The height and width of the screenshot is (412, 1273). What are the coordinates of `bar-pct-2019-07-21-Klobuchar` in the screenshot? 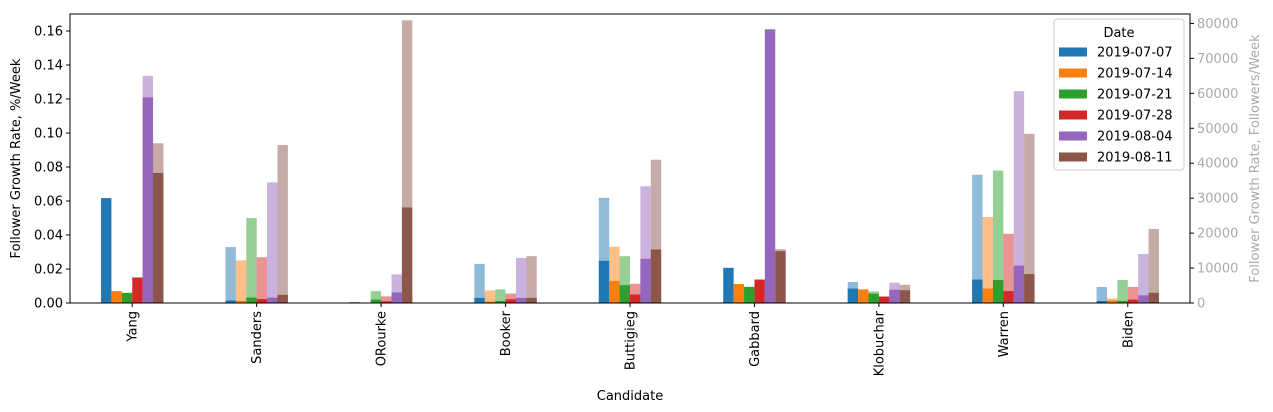 It's located at (873, 298).